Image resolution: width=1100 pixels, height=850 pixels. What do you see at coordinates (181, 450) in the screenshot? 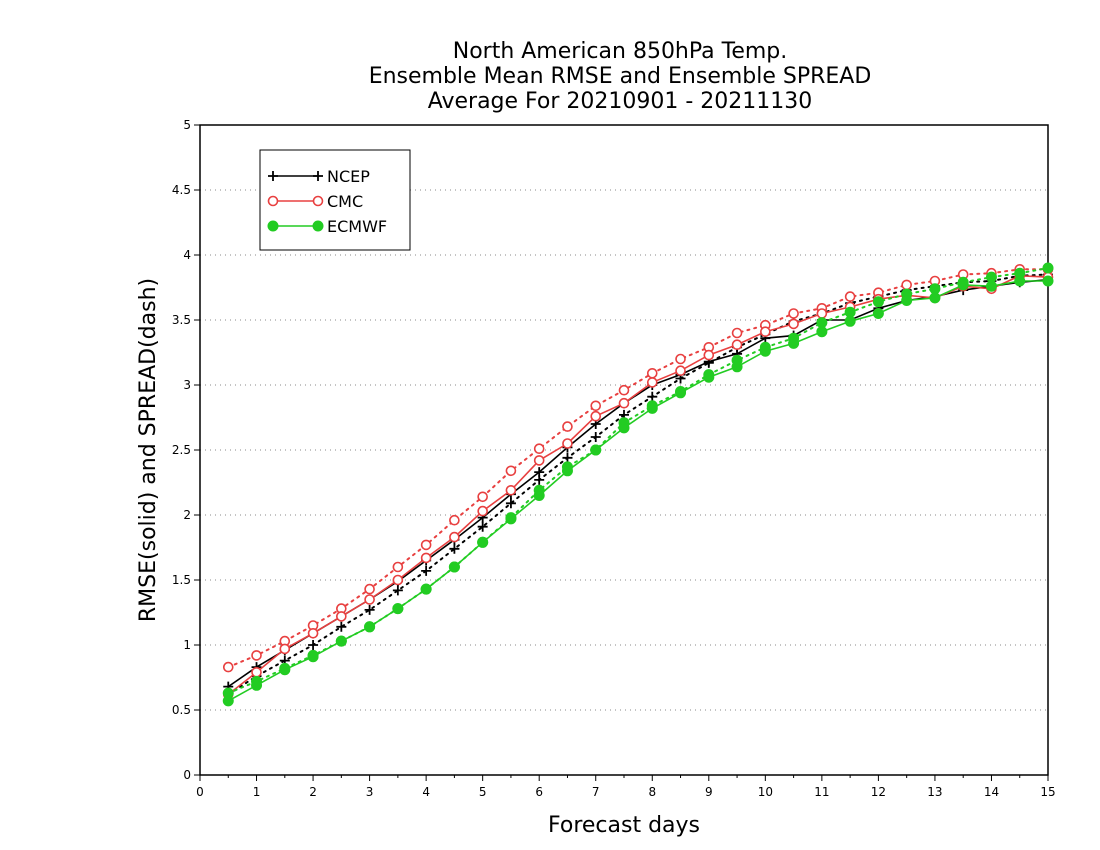
I see `y-tick-label: 2.5` at bounding box center [181, 450].